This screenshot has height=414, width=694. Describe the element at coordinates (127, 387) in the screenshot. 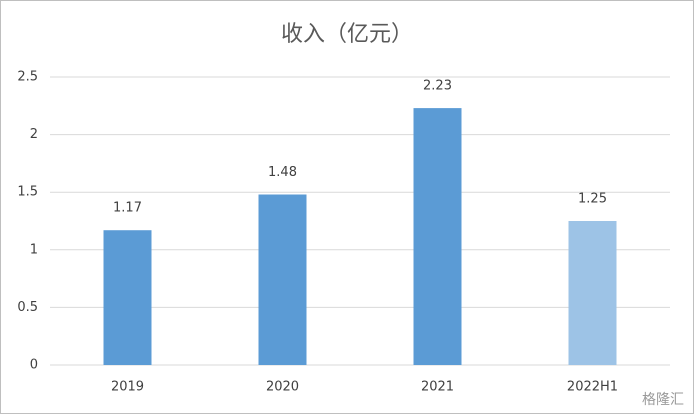

I see `x-tick-label: 2019` at that location.